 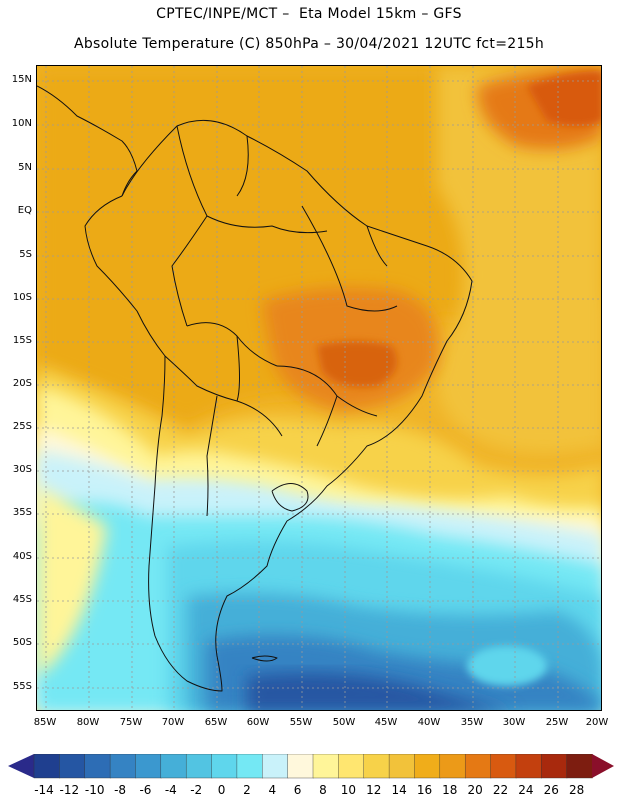 I want to click on colorbar-label: 16, so click(x=424, y=790).